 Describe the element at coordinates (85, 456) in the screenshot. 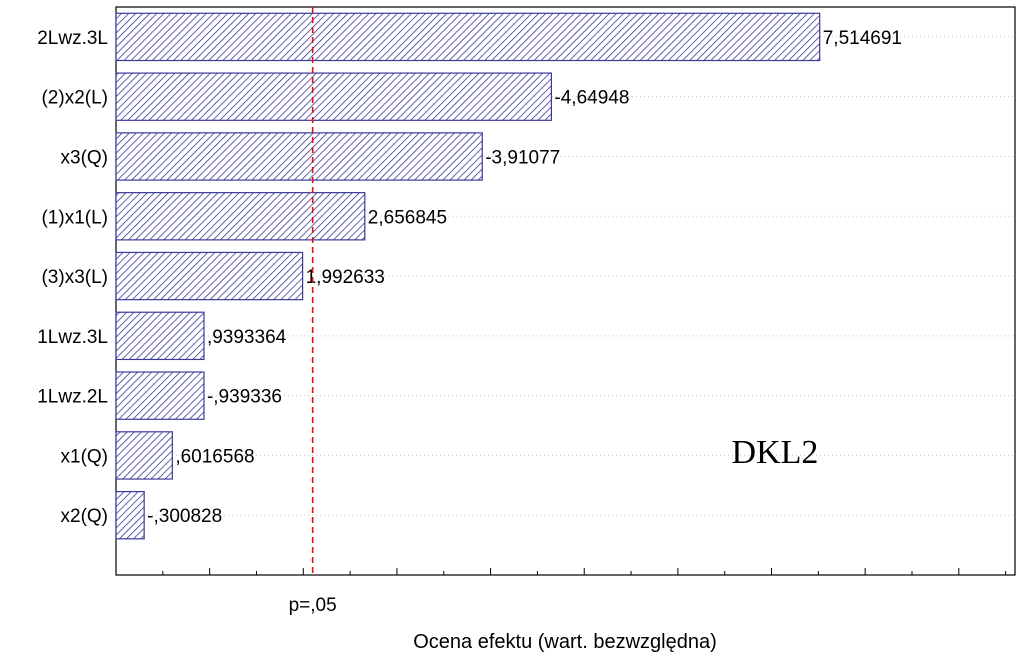

I see `category-label: x1(Q)` at that location.